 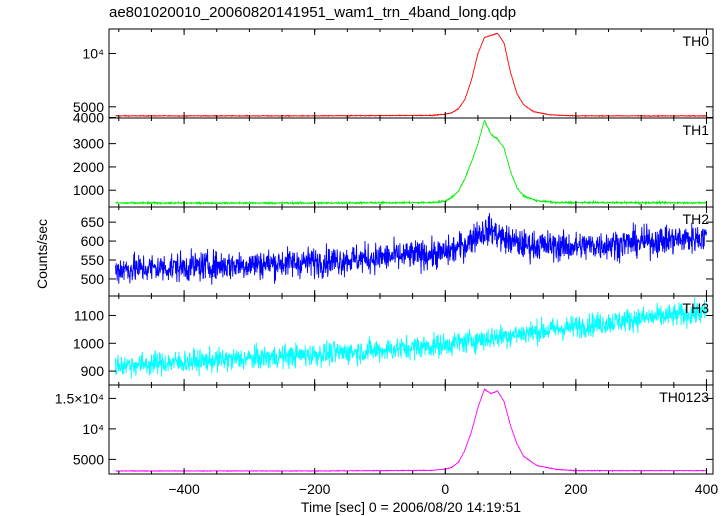 What do you see at coordinates (576, 489) in the screenshot?
I see `x-tick-label: 200` at bounding box center [576, 489].